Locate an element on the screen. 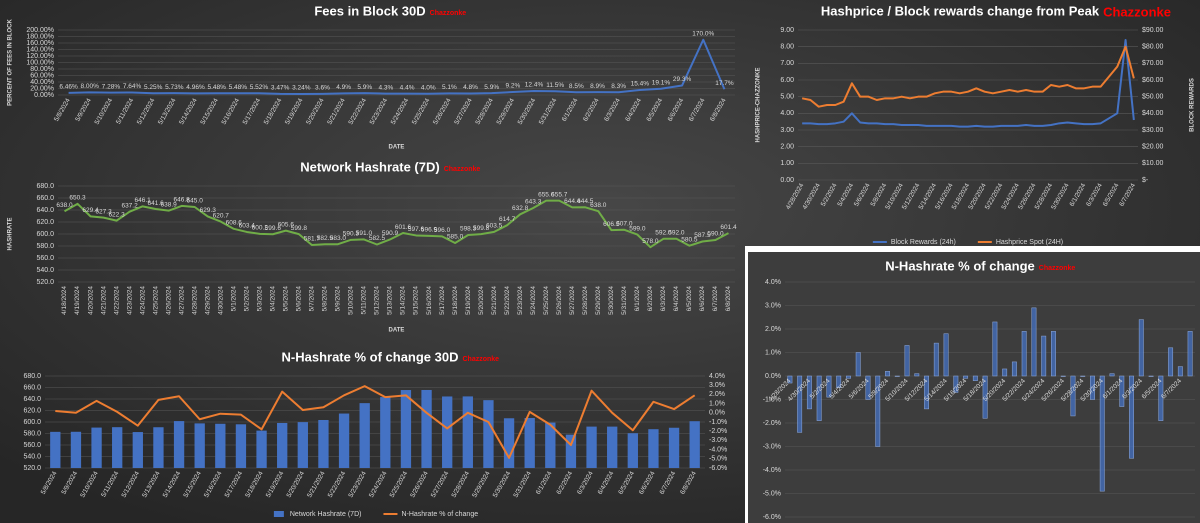 Image resolution: width=1200 pixels, height=523 pixels. y-tick-label: 8.00 is located at coordinates (787, 47).